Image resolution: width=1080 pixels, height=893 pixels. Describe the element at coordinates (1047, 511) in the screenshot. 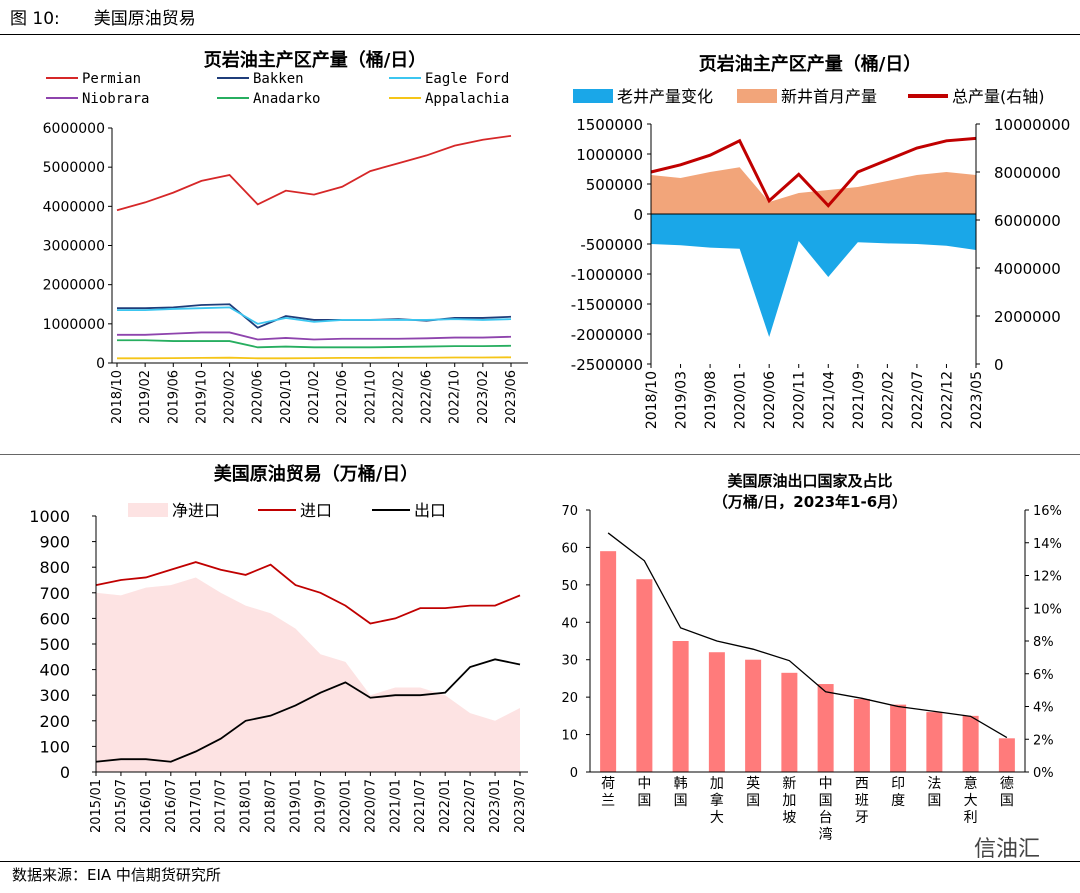

I see `chart4-y2-tick-label: 16%` at that location.